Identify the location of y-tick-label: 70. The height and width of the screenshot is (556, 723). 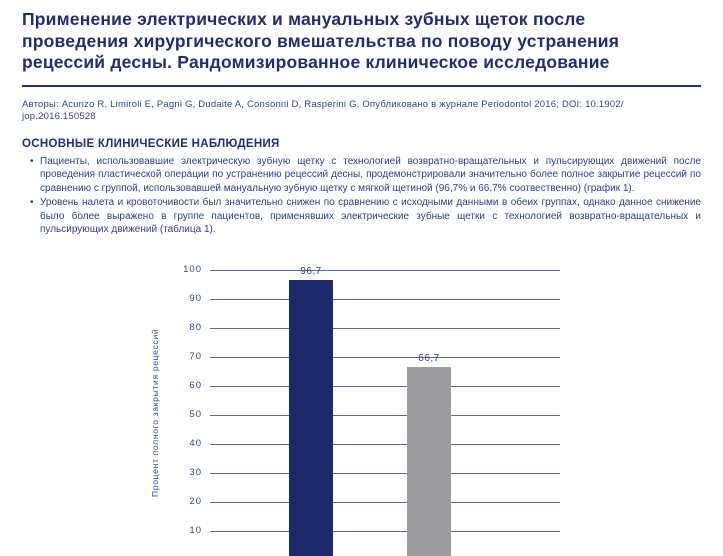
(195, 356).